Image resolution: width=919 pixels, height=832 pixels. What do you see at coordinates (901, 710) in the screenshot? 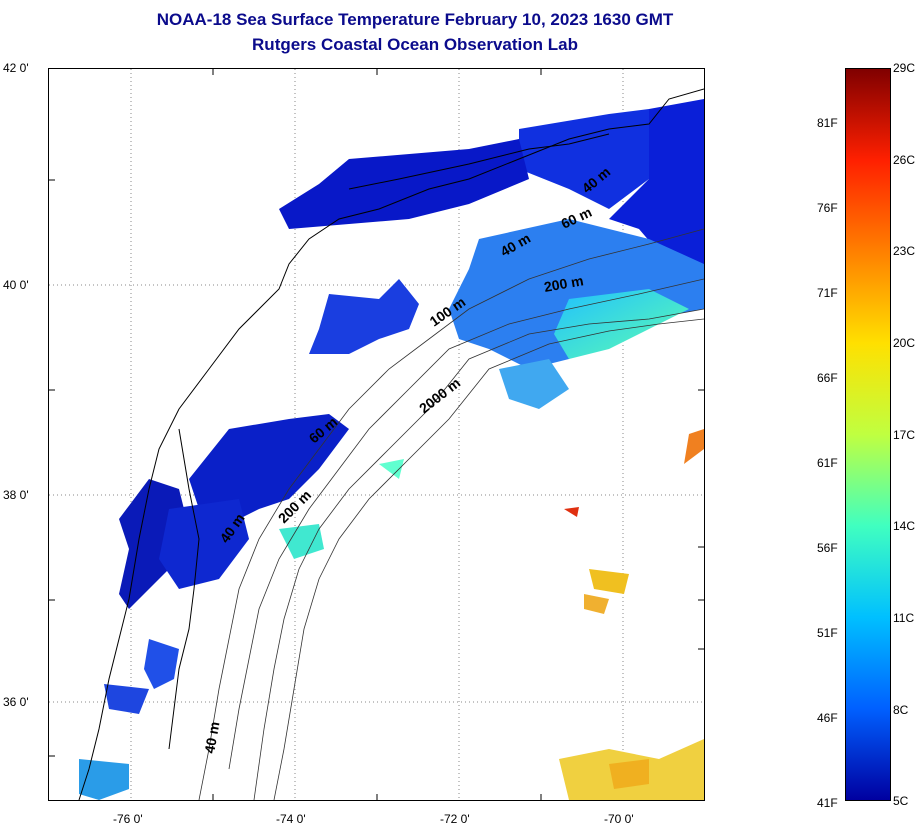
I see `colorbar-c-label: 8C` at bounding box center [901, 710].